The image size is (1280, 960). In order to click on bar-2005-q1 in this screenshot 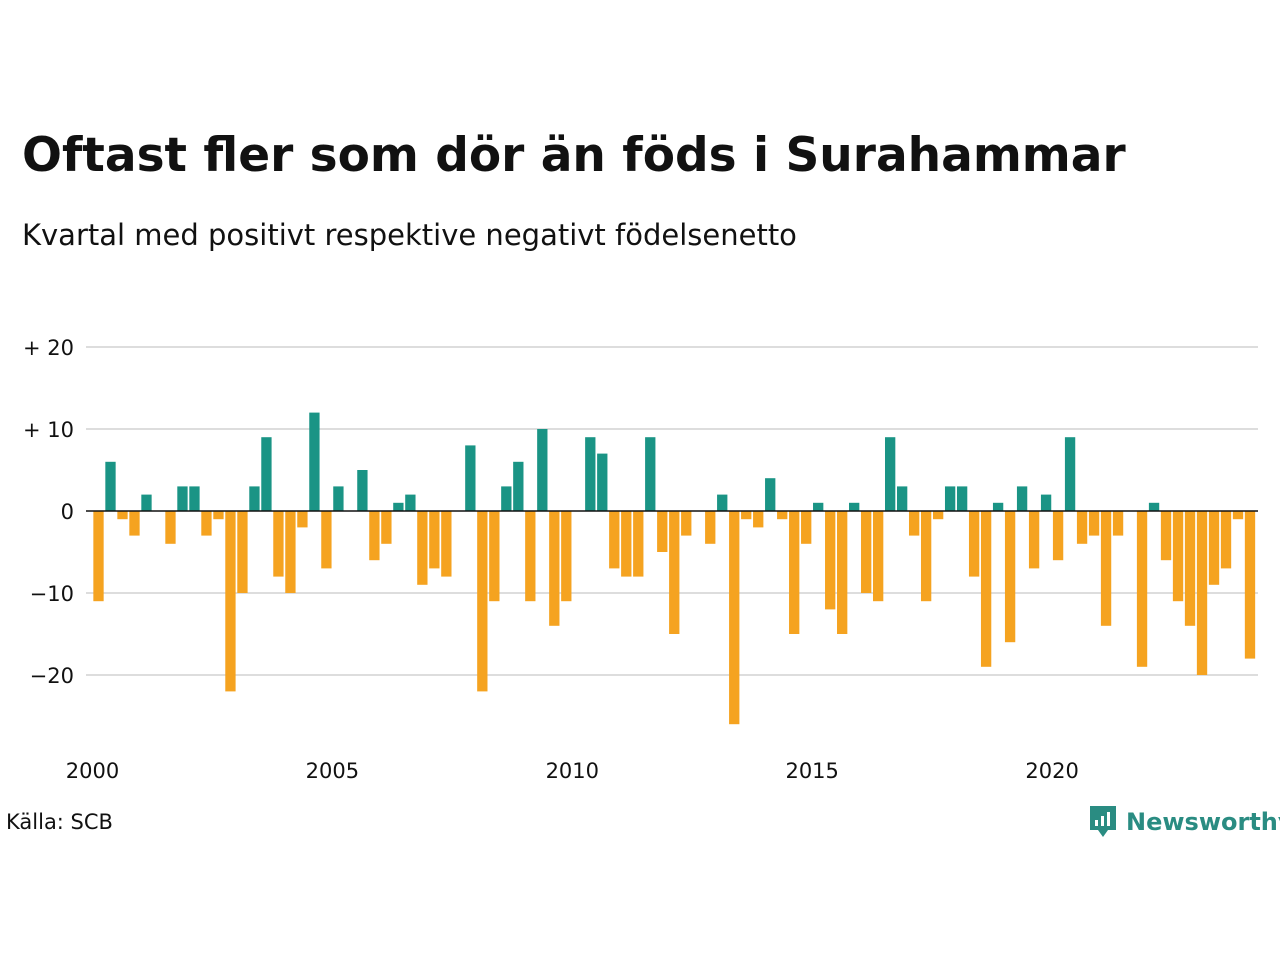, I will do `click(338, 498)`.